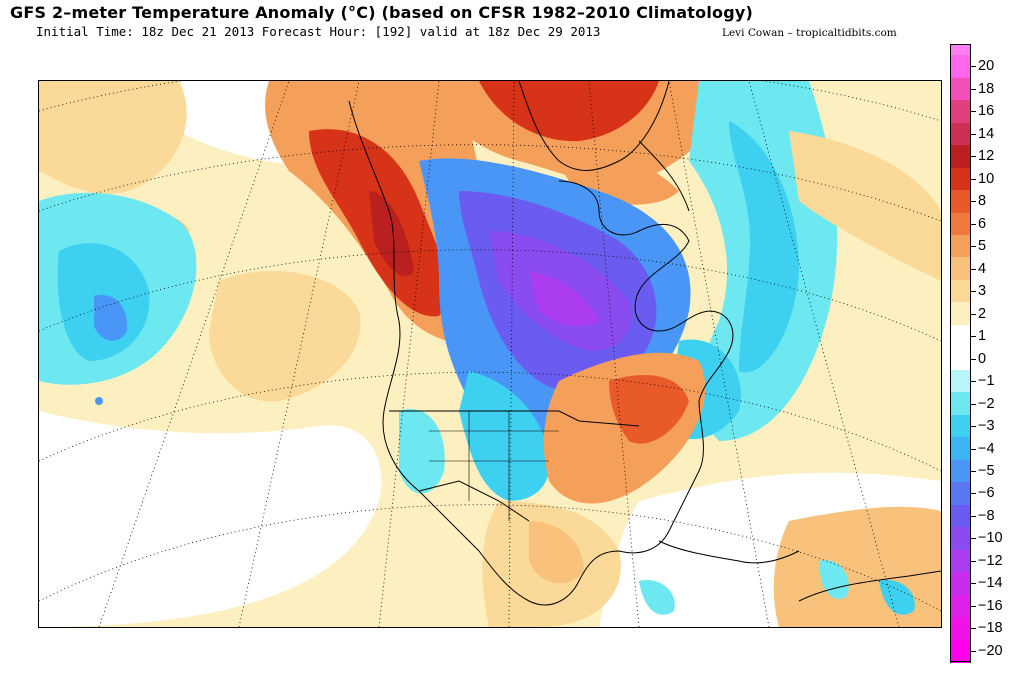 The height and width of the screenshot is (688, 1024). I want to click on cold-patch-central-america, so click(657, 597).